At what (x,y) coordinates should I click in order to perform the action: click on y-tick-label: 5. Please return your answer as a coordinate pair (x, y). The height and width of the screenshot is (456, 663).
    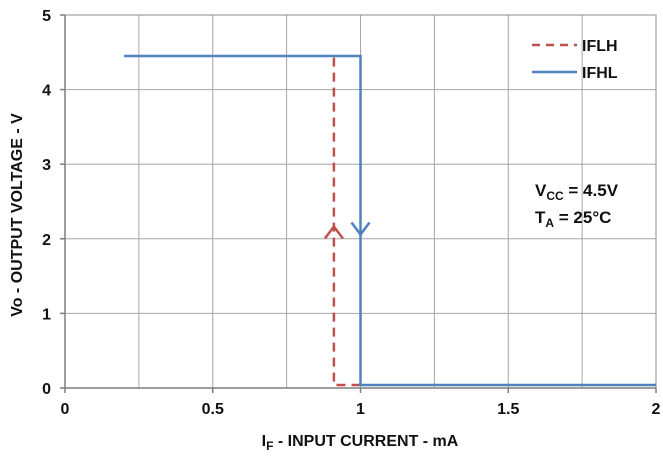
    Looking at the image, I should click on (46, 16).